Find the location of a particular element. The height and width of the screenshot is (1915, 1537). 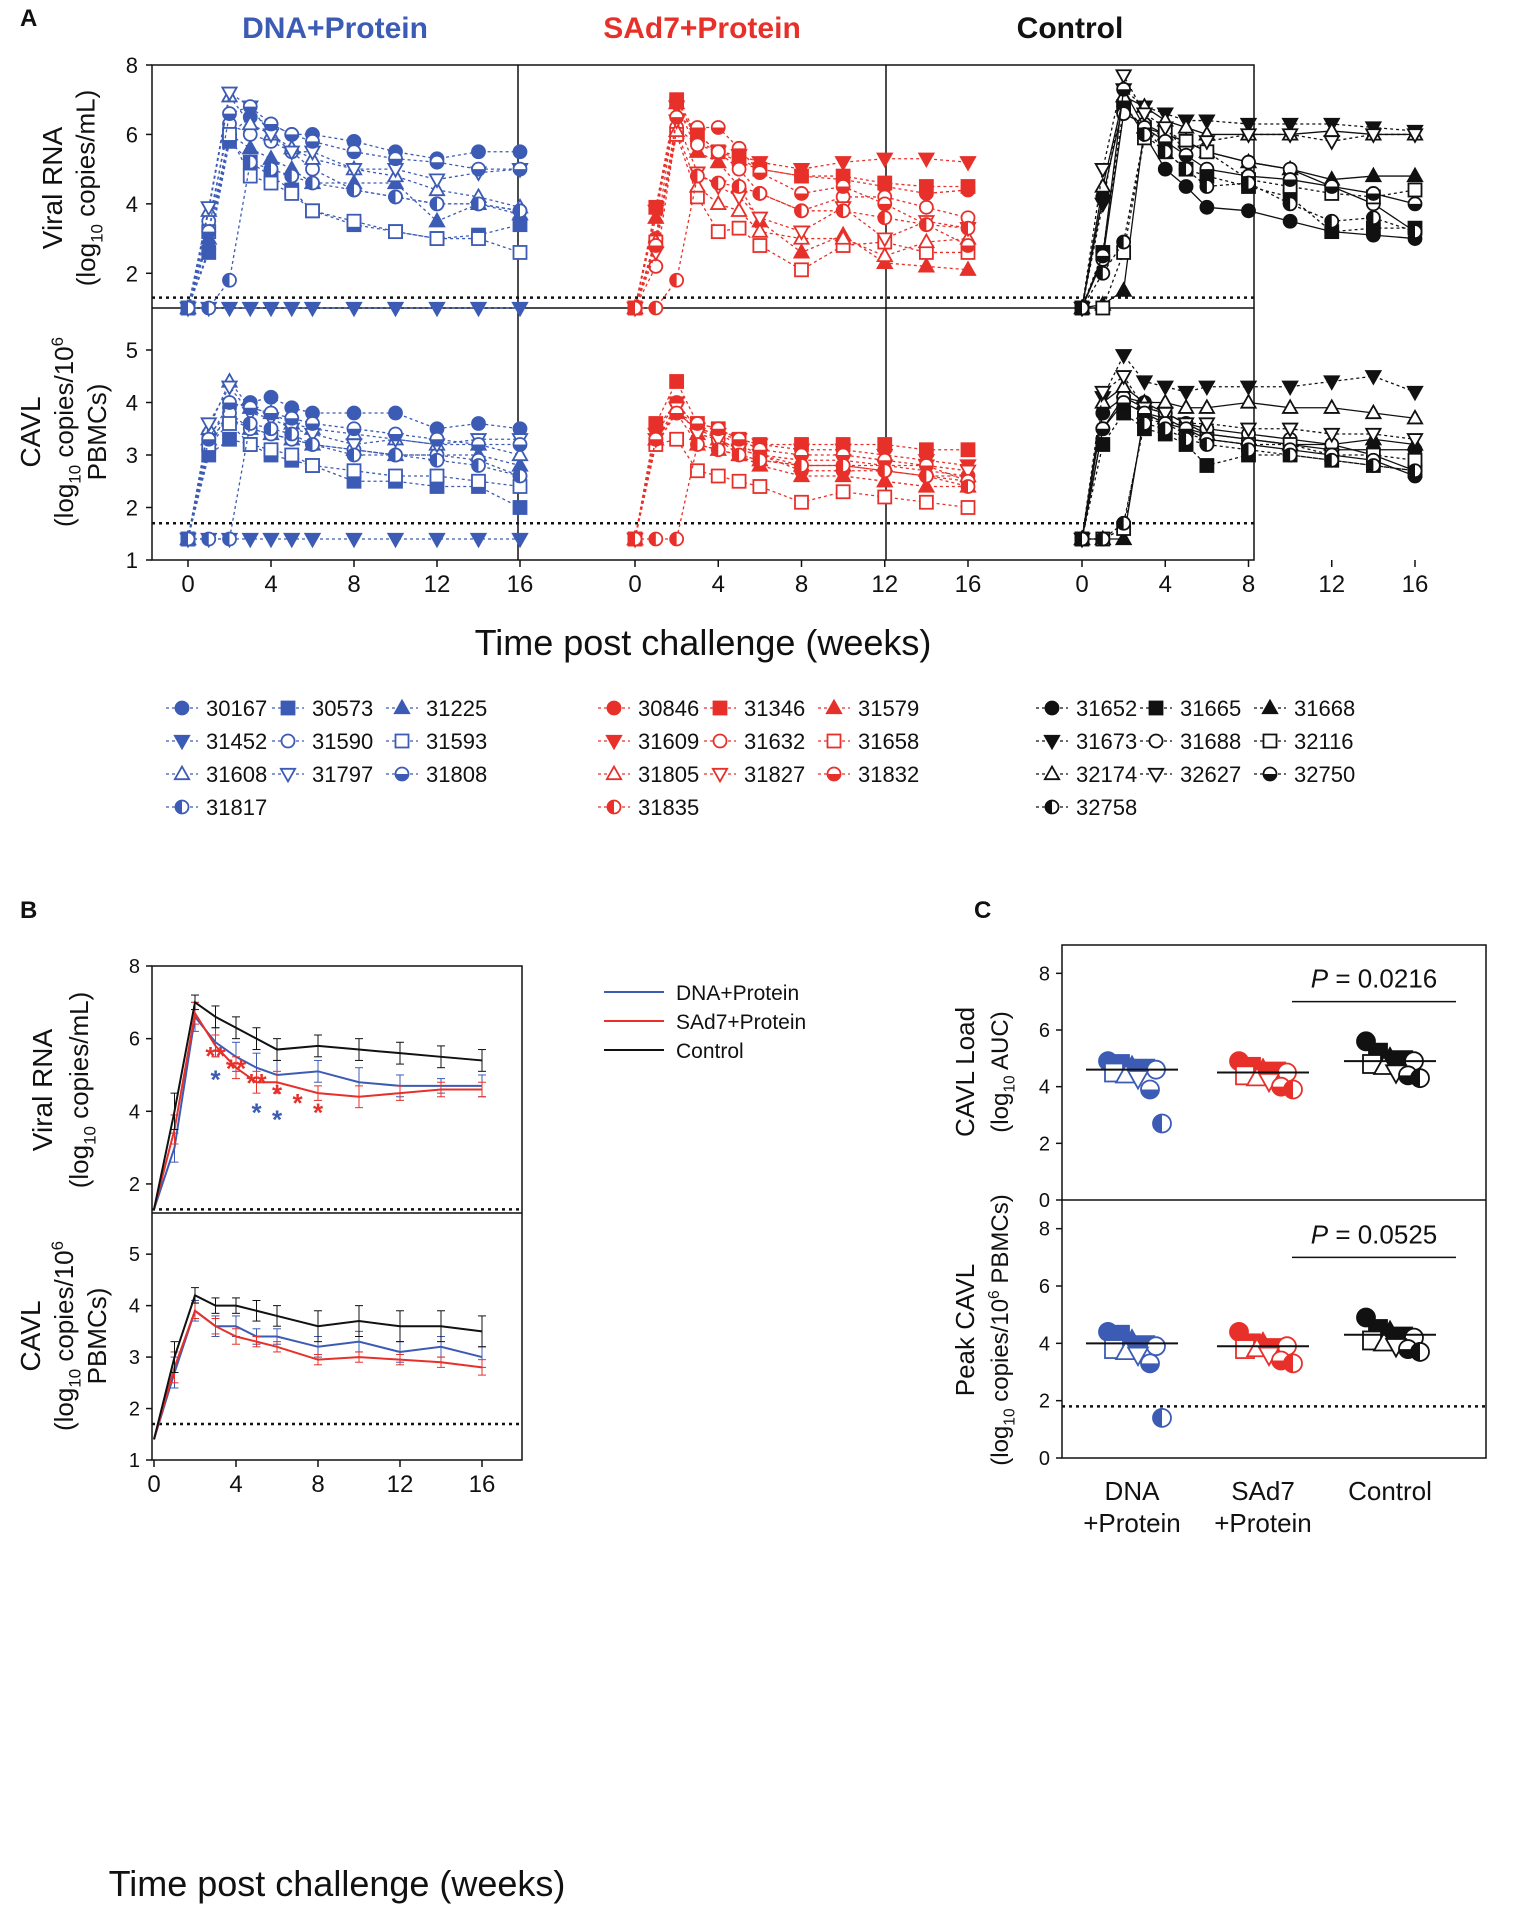

category-label: +Protein is located at coordinates (1263, 1523).